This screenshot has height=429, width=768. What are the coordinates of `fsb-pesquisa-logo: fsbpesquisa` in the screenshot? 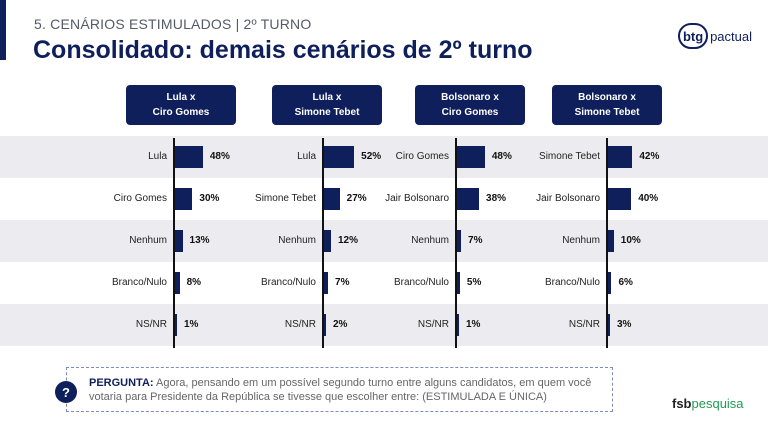 It's located at (708, 403).